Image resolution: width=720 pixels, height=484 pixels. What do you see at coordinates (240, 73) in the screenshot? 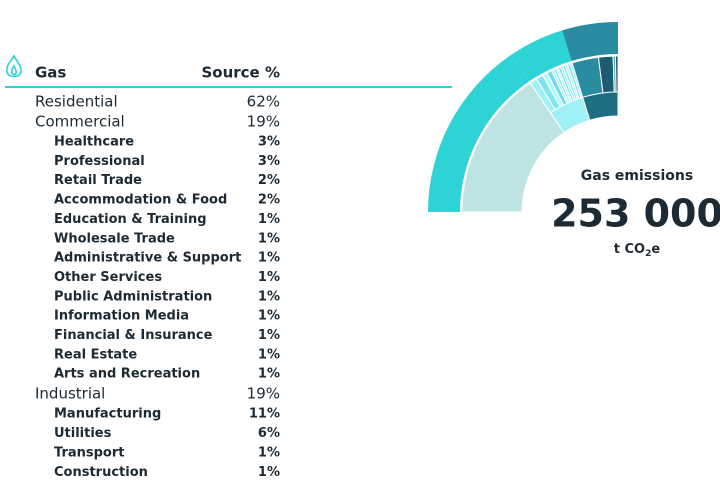
I see `header-column: Source %` at bounding box center [240, 73].